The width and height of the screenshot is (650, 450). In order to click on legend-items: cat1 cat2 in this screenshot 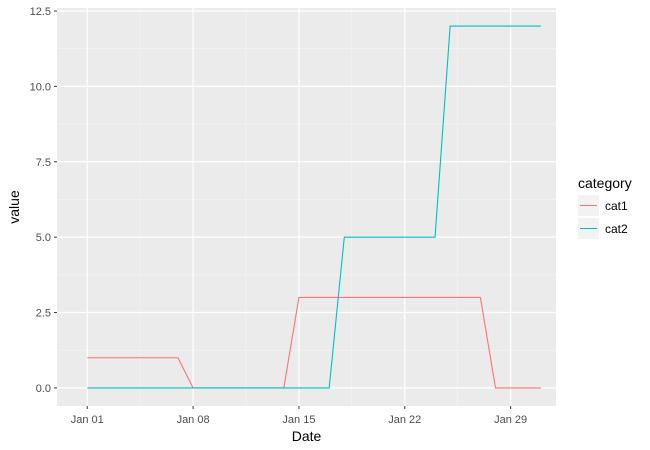, I will do `click(603, 217)`.